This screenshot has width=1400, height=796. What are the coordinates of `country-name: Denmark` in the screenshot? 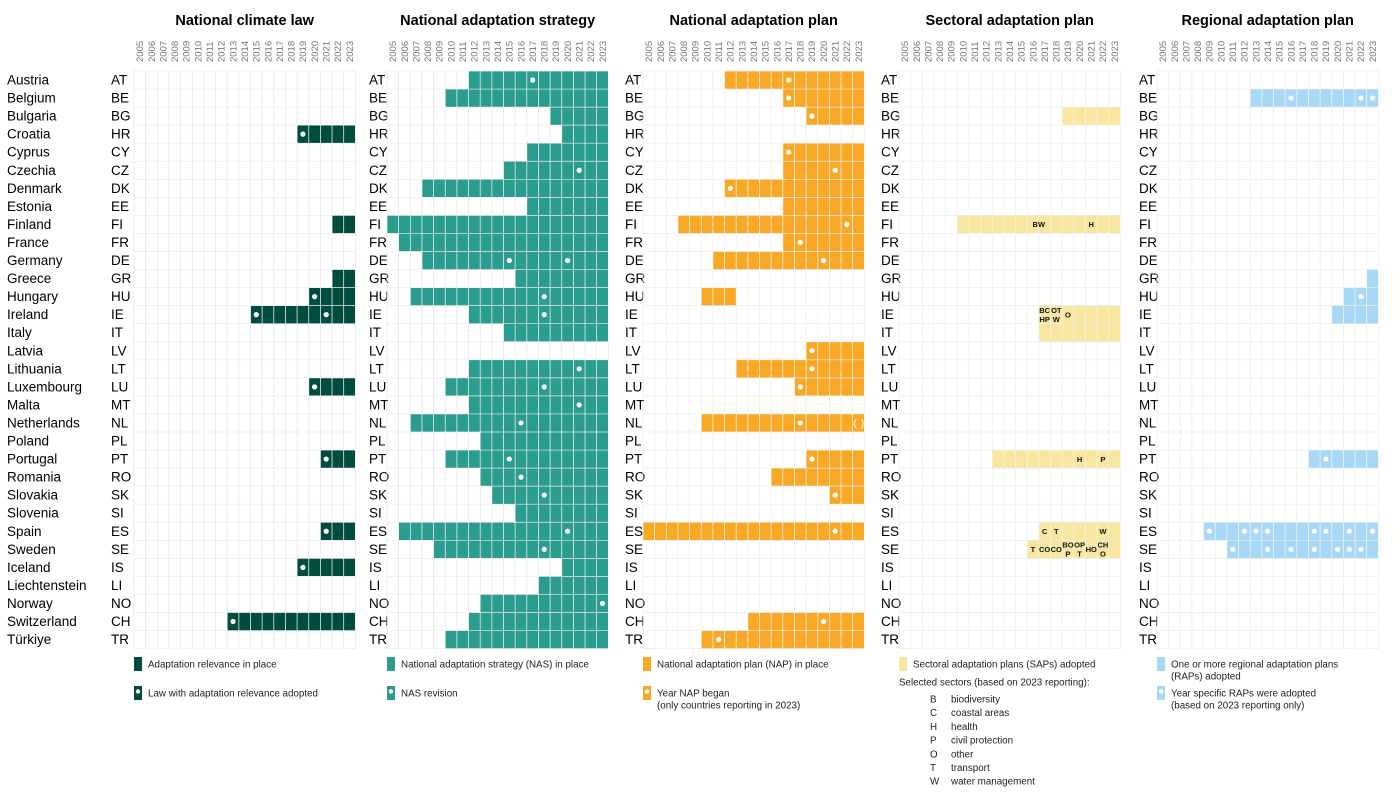 It's located at (34, 188).